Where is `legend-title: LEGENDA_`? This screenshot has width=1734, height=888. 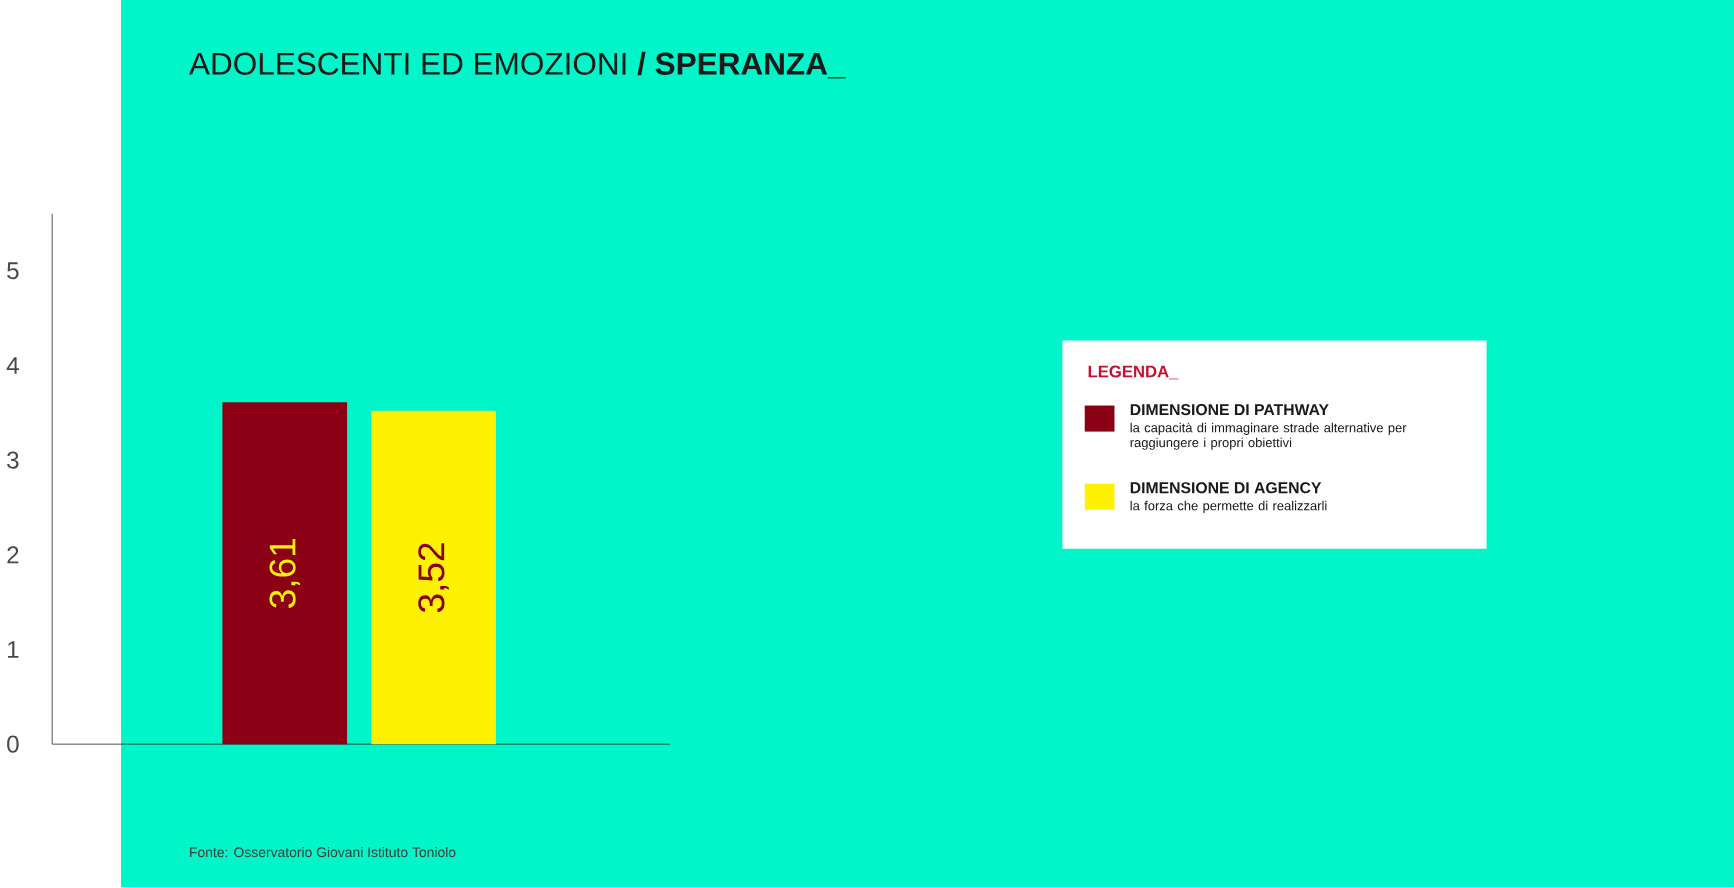 legend-title: LEGENDA_ is located at coordinates (1133, 372).